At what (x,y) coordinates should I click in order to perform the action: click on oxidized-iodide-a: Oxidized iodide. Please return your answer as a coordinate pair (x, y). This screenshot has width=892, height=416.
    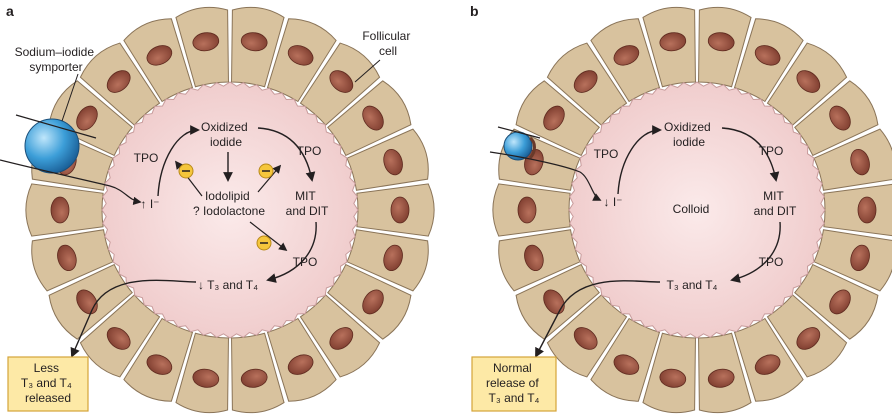
    Looking at the image, I should click on (226, 134).